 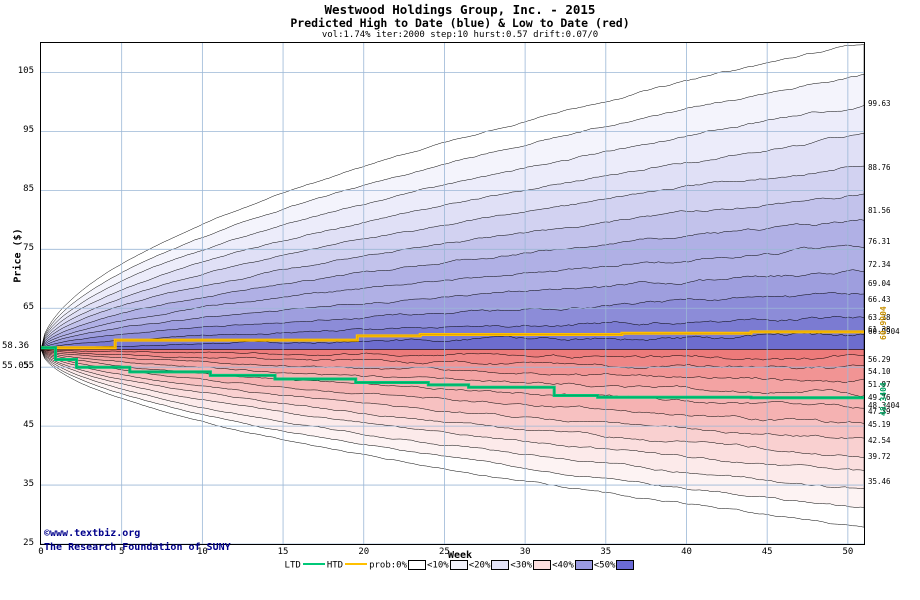 What do you see at coordinates (767, 552) in the screenshot?
I see `x-tick: 45` at bounding box center [767, 552].